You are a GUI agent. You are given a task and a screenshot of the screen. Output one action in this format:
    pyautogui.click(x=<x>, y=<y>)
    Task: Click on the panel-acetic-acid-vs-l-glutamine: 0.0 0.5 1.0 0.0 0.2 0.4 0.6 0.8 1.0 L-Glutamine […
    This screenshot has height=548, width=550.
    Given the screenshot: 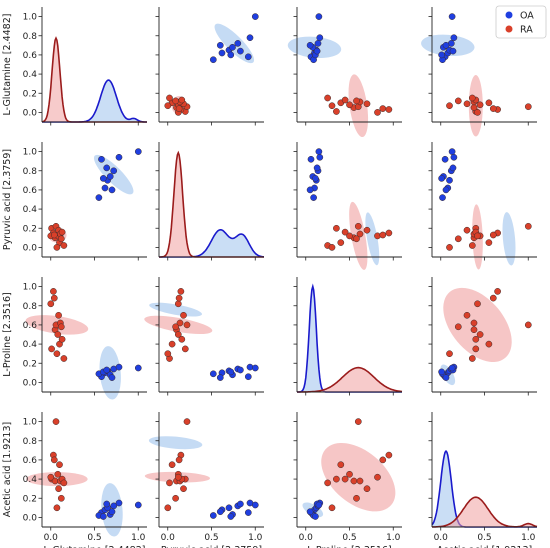 What is the action you would take?
    pyautogui.click(x=74, y=480)
    